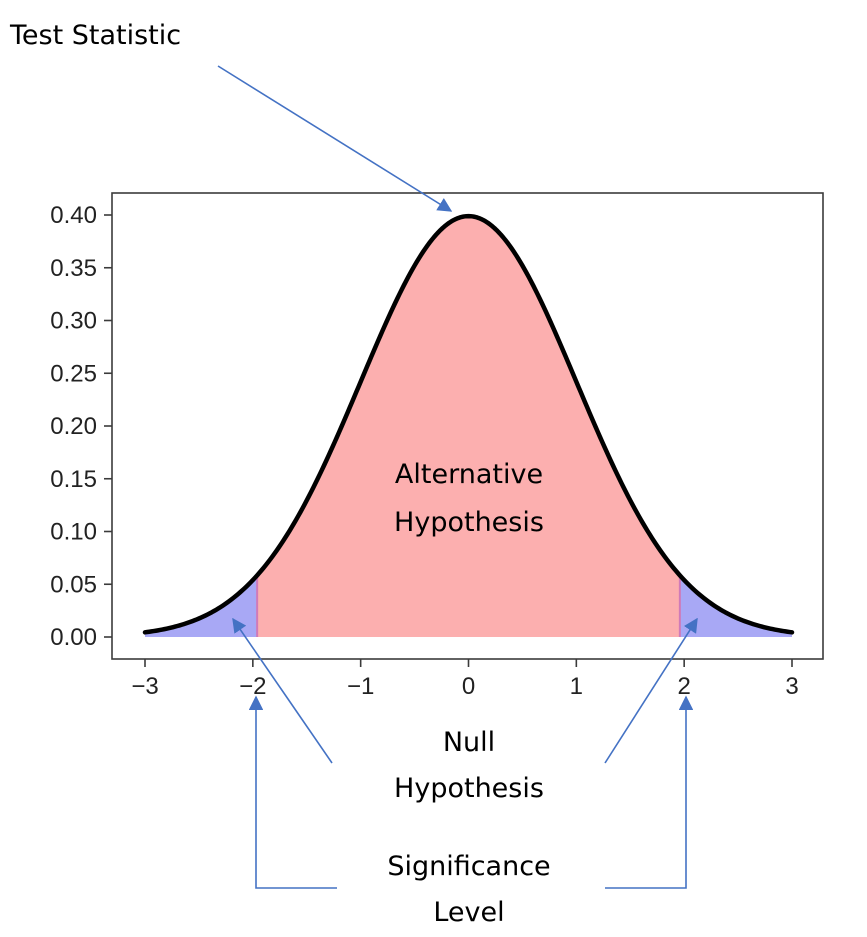  Describe the element at coordinates (468, 686) in the screenshot. I see `x-tick-label: 0` at that location.